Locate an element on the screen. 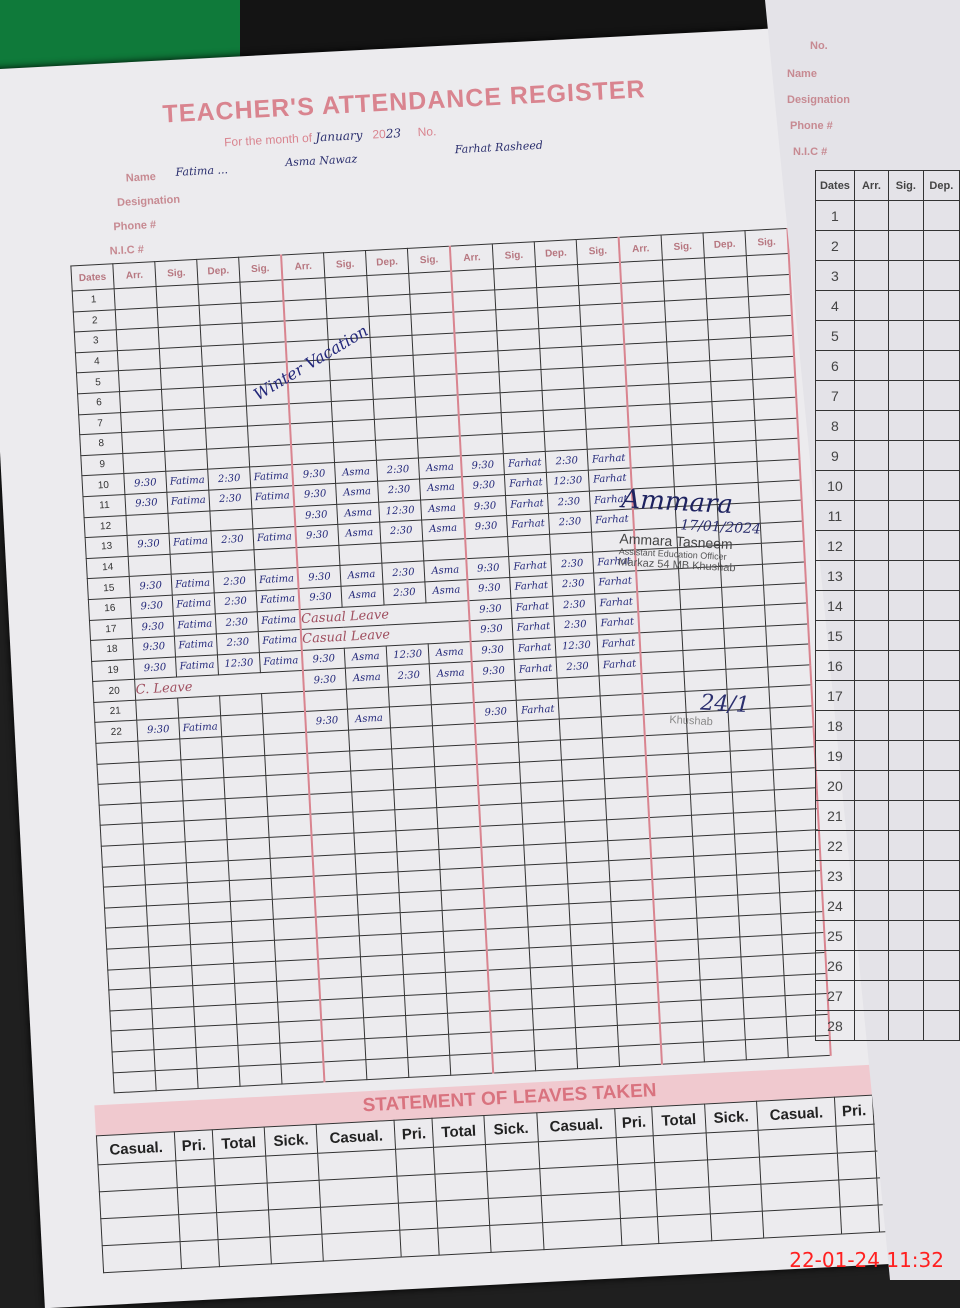 This screenshot has width=960, height=1308. name-label: Name is located at coordinates (141, 177).